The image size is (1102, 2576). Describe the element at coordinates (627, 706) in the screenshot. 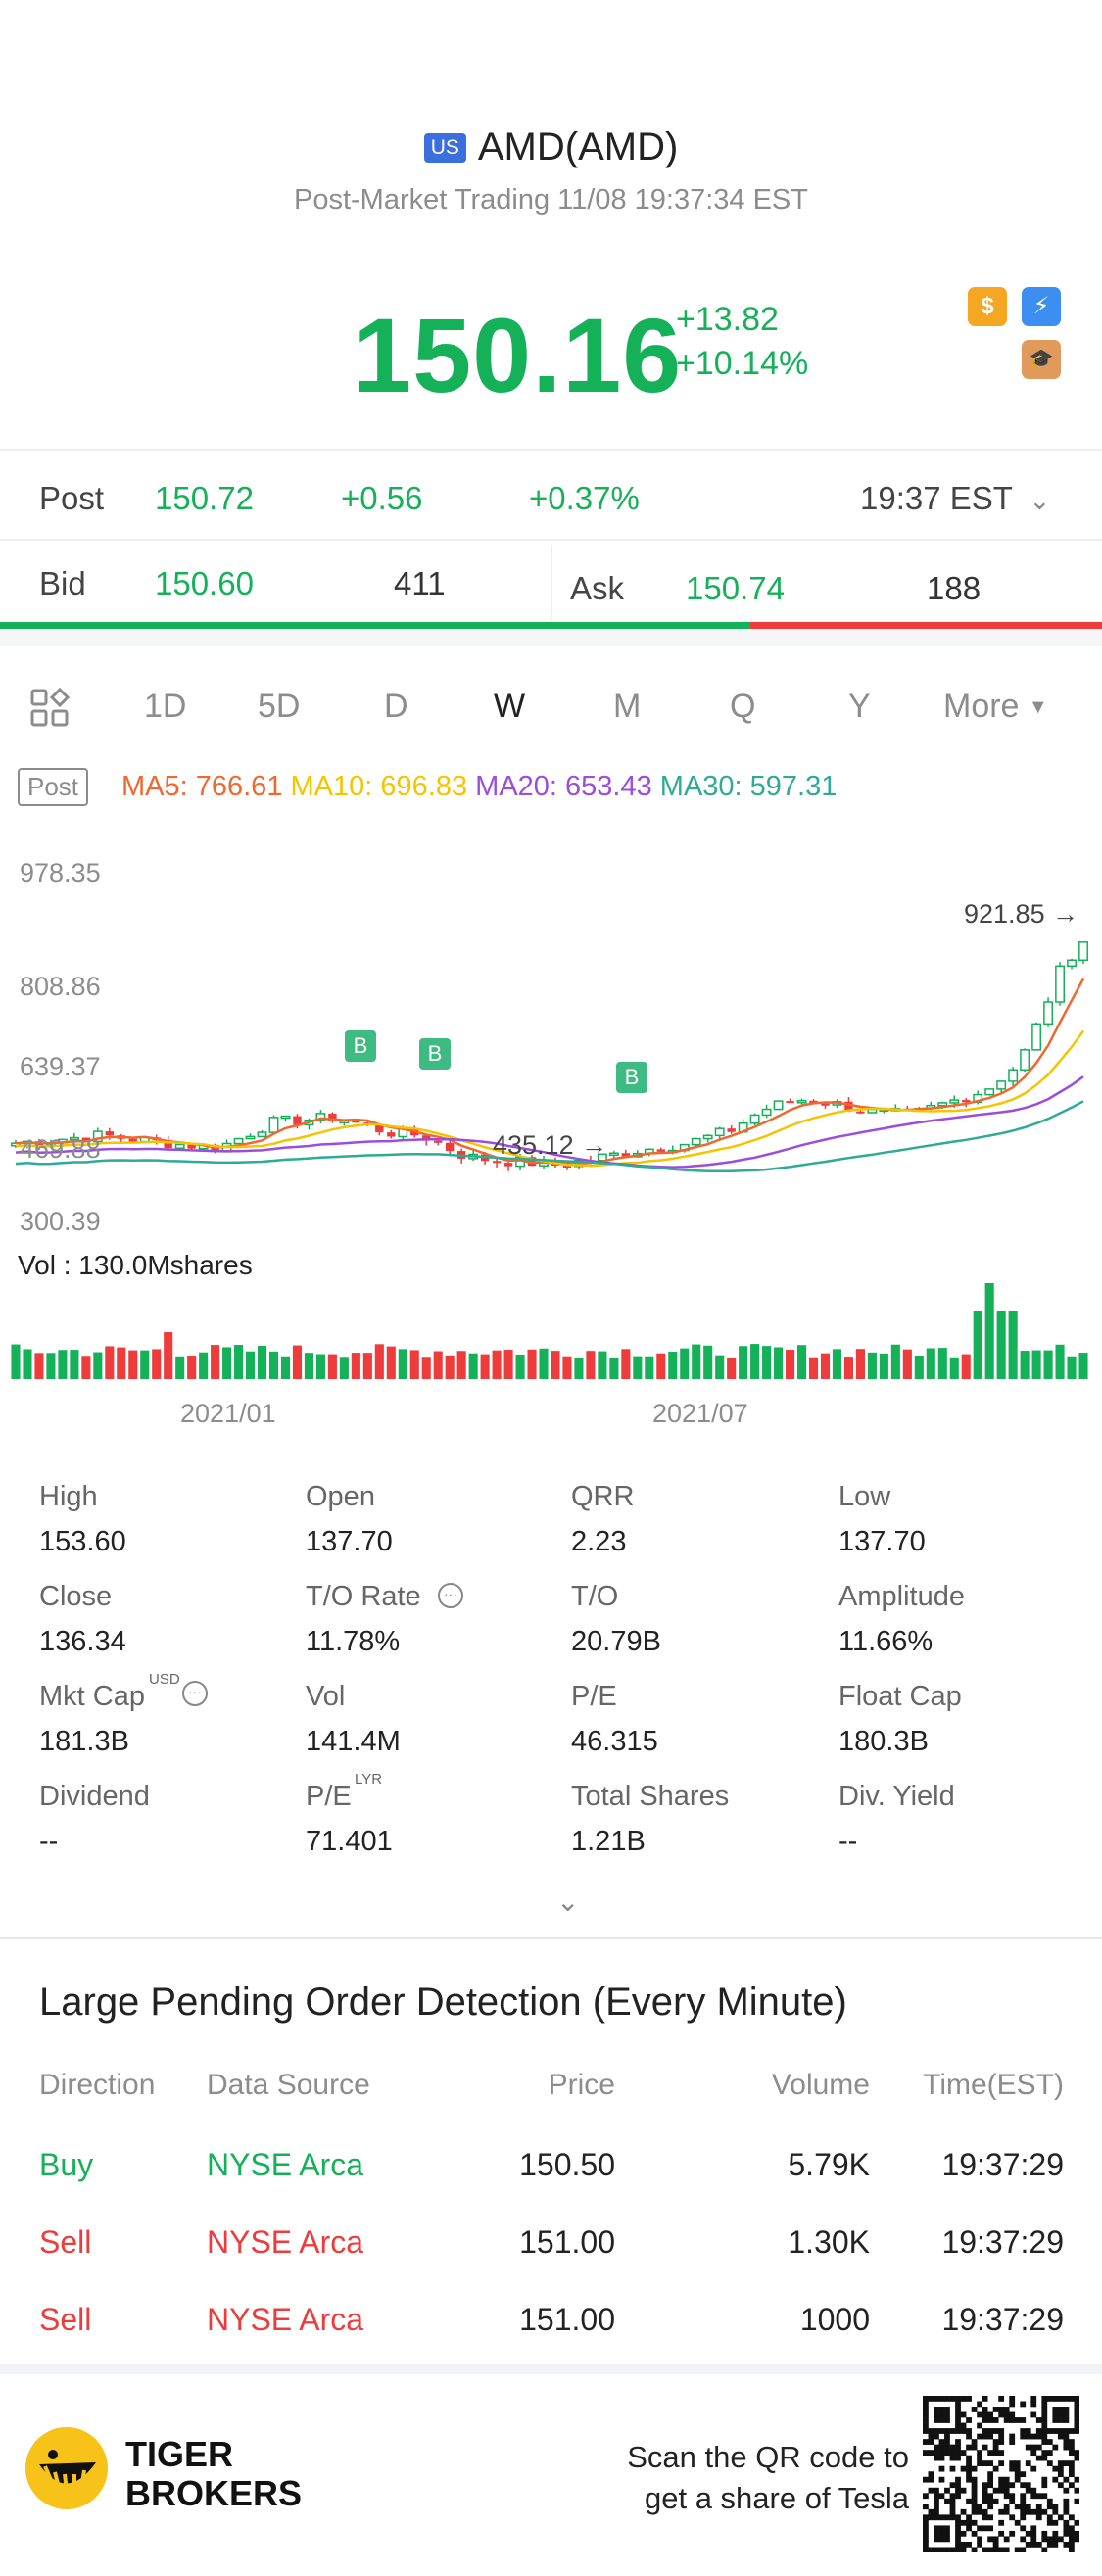

I see `tab-m: M` at that location.